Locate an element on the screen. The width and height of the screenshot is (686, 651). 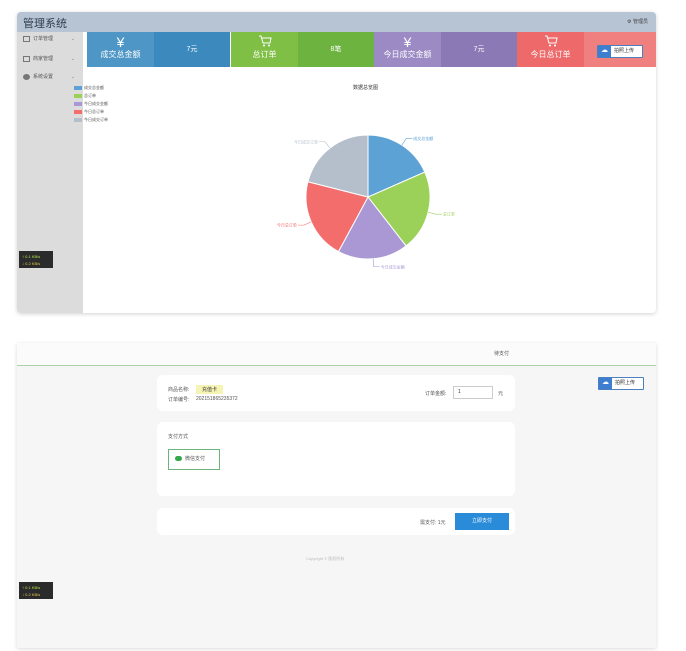
legend-item: 成交总金额 is located at coordinates (89, 88).